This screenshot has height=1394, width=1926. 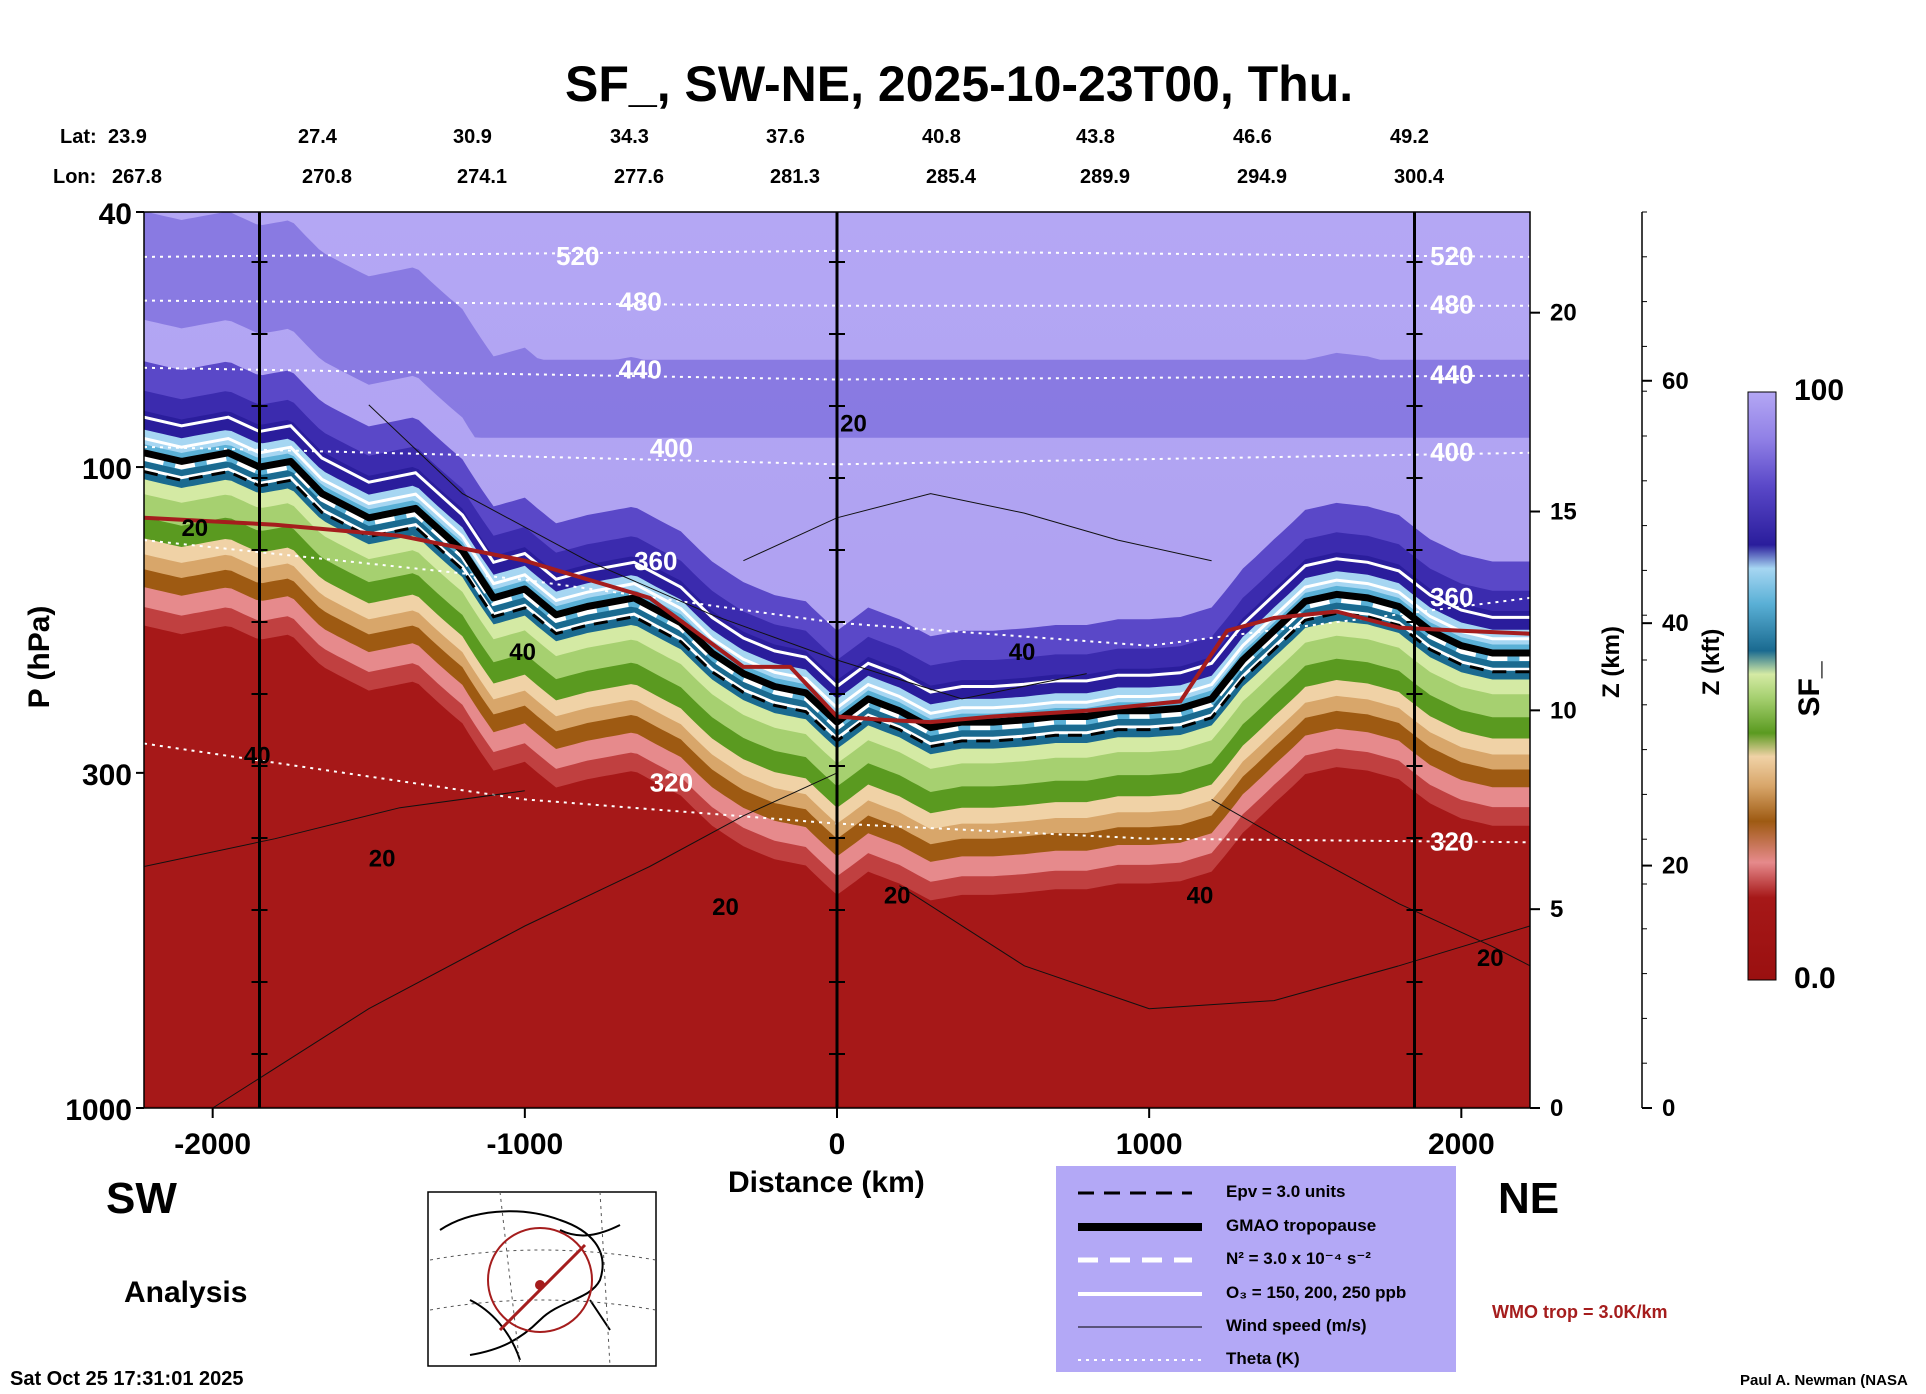 What do you see at coordinates (39, 657) in the screenshot?
I see `y-axis-label: P (hPa)` at bounding box center [39, 657].